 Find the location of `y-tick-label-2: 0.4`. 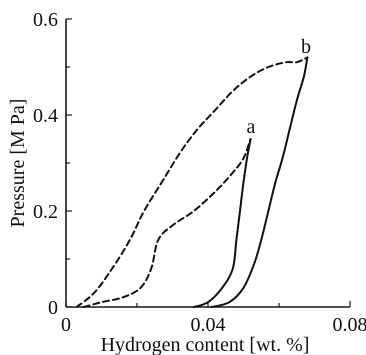

y-tick-label-2: 0.4 is located at coordinates (45, 116).